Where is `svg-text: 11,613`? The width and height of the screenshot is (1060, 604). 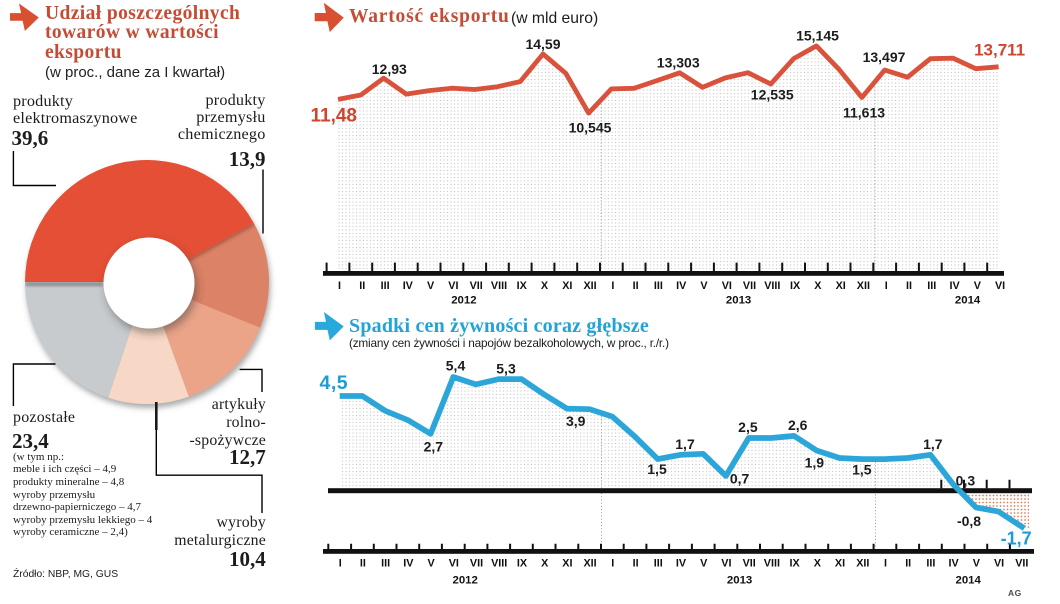 svg-text: 11,613 is located at coordinates (864, 113).